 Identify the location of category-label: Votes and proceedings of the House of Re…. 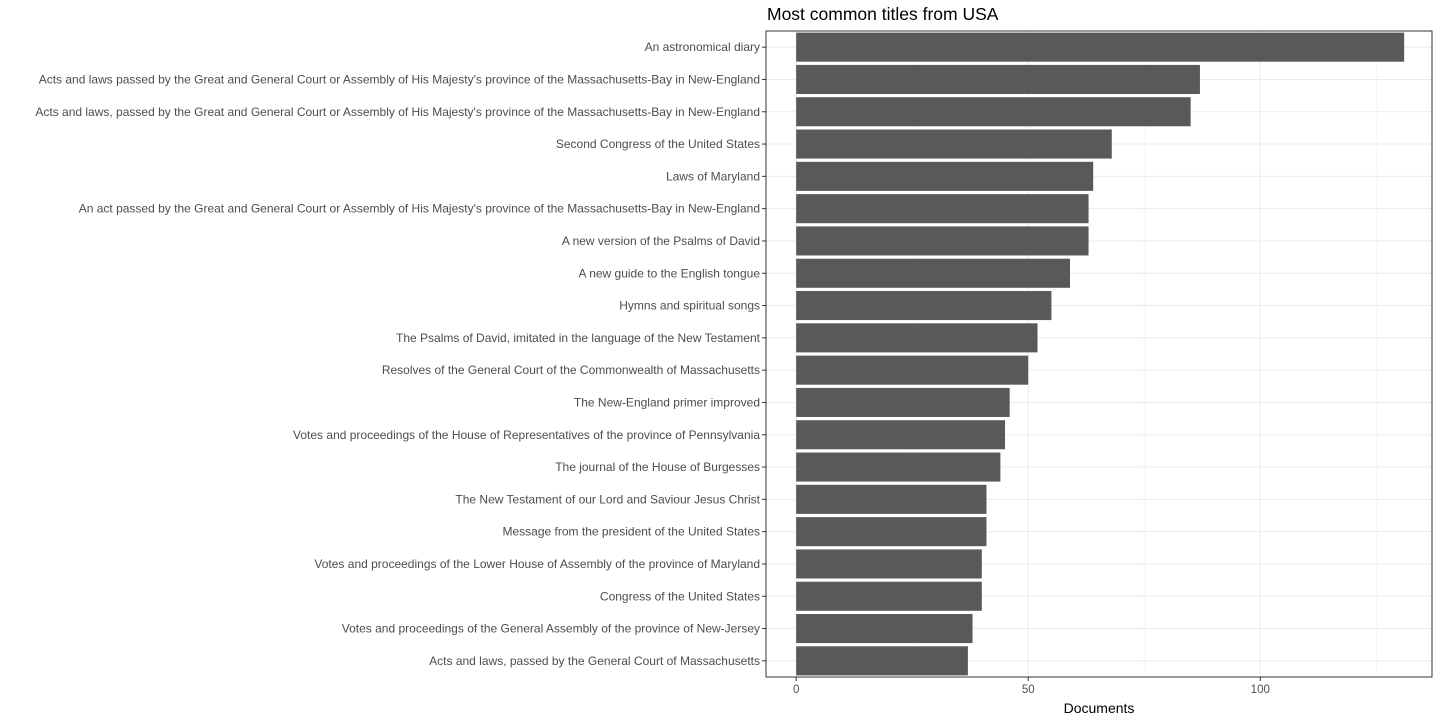
(526, 435).